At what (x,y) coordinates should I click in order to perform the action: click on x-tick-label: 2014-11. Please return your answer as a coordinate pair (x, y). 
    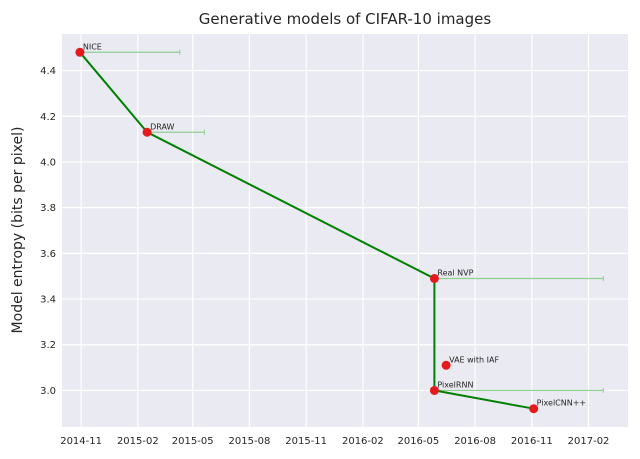
    Looking at the image, I should click on (81, 441).